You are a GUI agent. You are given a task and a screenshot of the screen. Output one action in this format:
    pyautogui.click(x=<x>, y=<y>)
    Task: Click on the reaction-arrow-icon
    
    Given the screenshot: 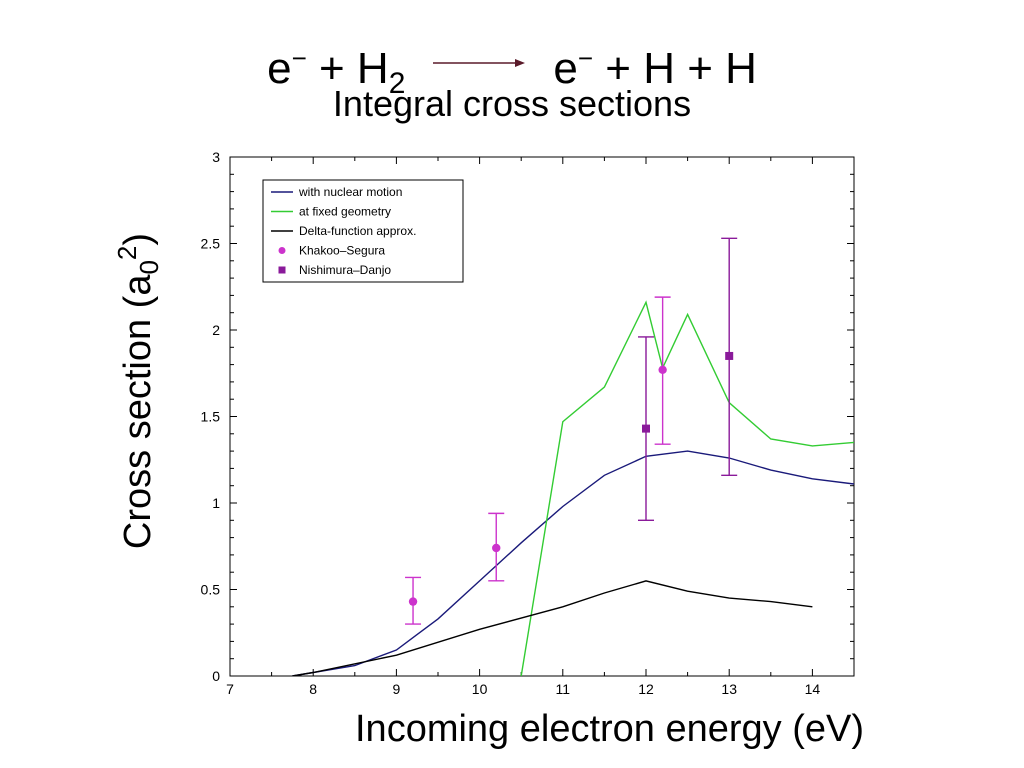 What is the action you would take?
    pyautogui.click(x=479, y=63)
    